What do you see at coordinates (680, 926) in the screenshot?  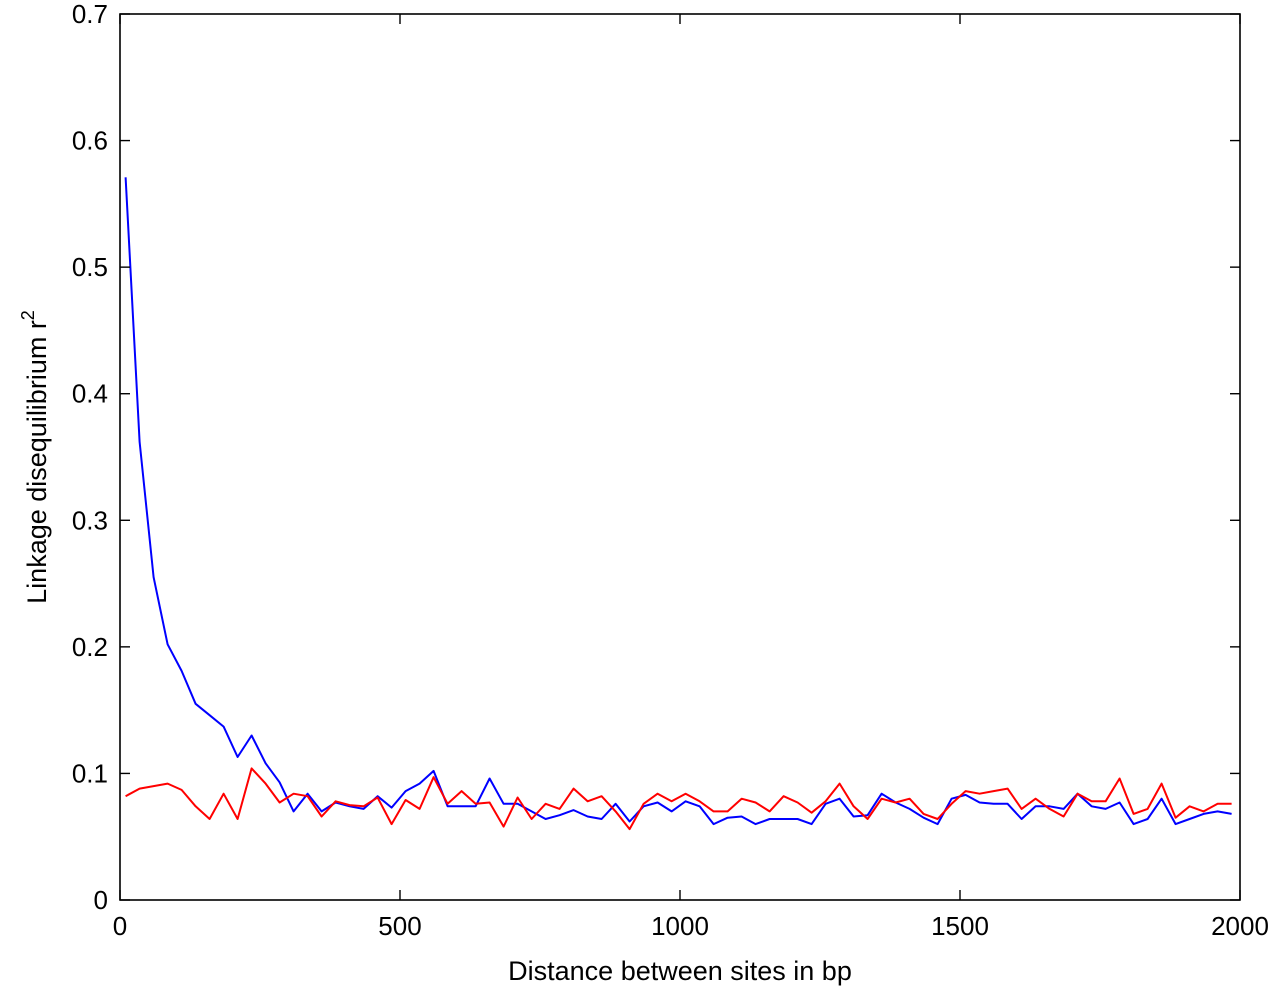 I see `x-tick-label: 1000` at bounding box center [680, 926].